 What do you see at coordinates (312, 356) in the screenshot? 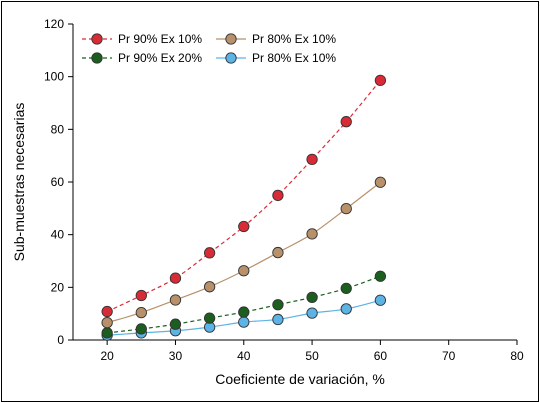
I see `x-tick-label: 50` at bounding box center [312, 356].